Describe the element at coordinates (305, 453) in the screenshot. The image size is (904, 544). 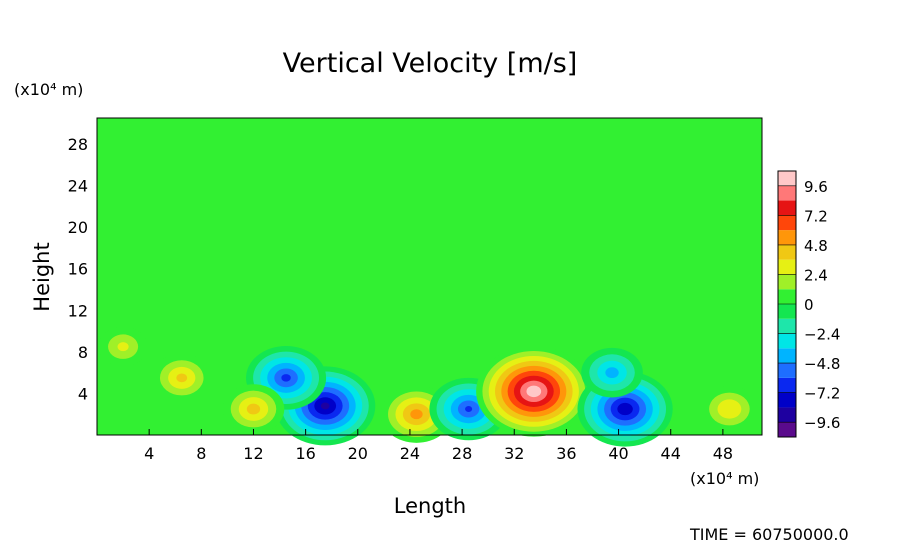
I see `x-tick-label: 16` at that location.